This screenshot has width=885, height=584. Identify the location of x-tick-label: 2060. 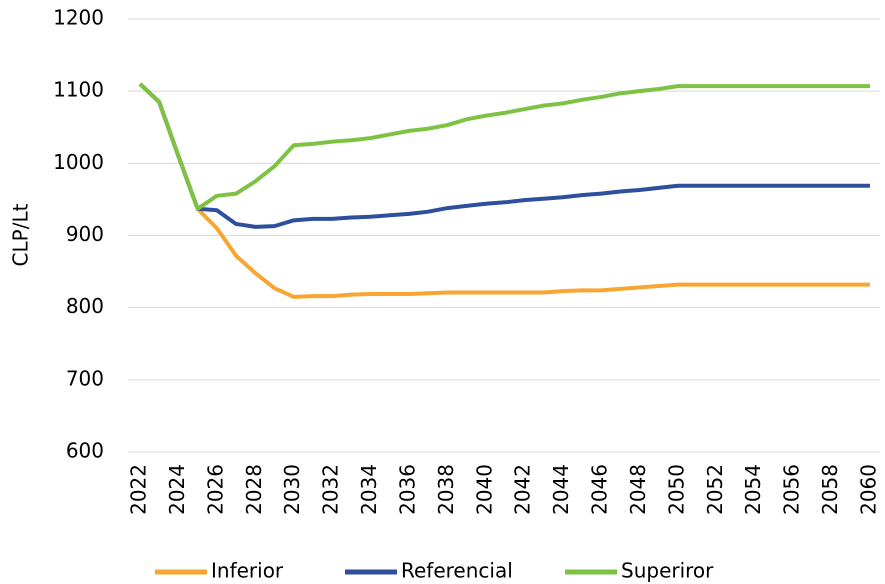
(869, 489).